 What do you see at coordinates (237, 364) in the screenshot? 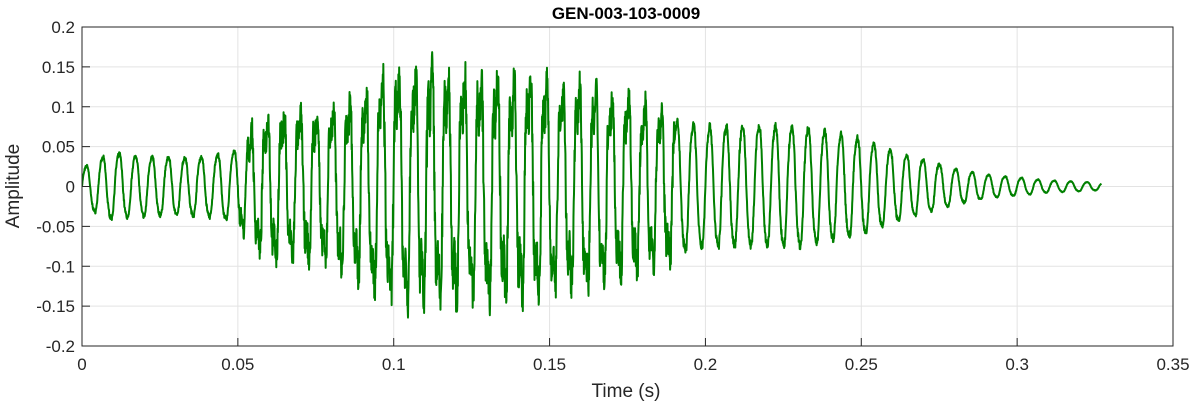
I see `x-tick-label: 0.05` at bounding box center [237, 364].